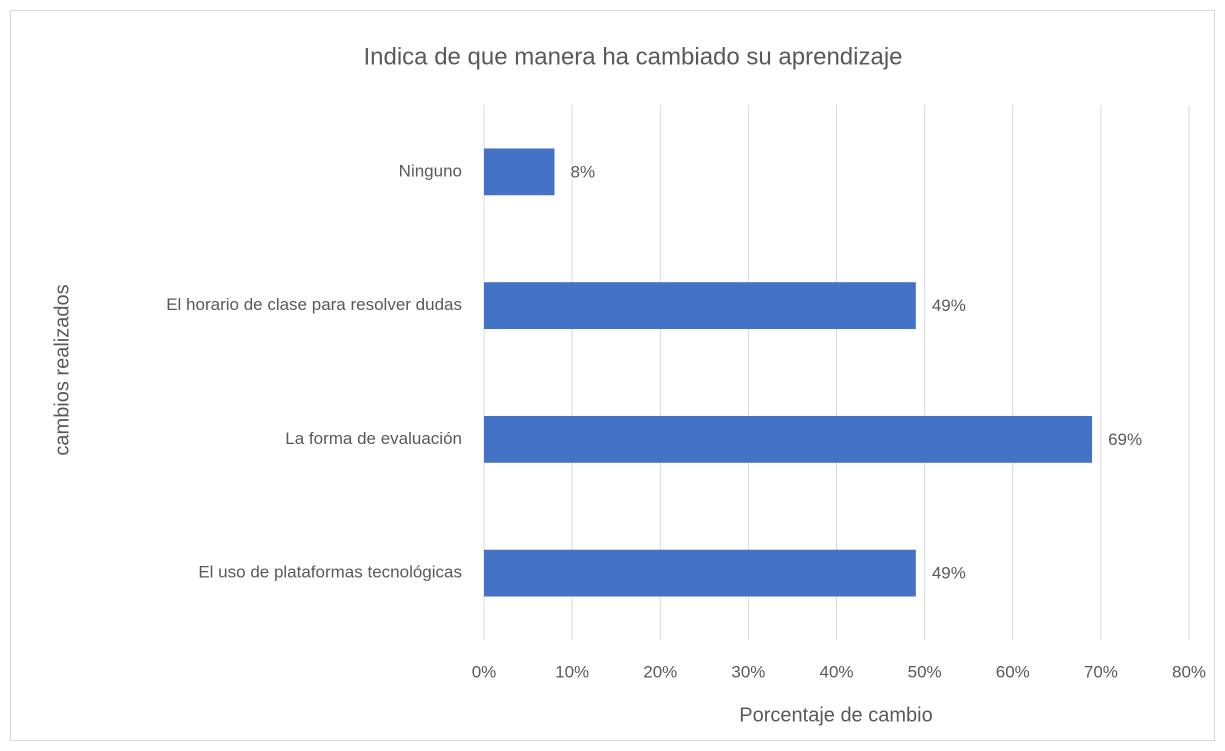 This screenshot has height=751, width=1225. What do you see at coordinates (925, 671) in the screenshot?
I see `x-tick-label: 50%` at bounding box center [925, 671].